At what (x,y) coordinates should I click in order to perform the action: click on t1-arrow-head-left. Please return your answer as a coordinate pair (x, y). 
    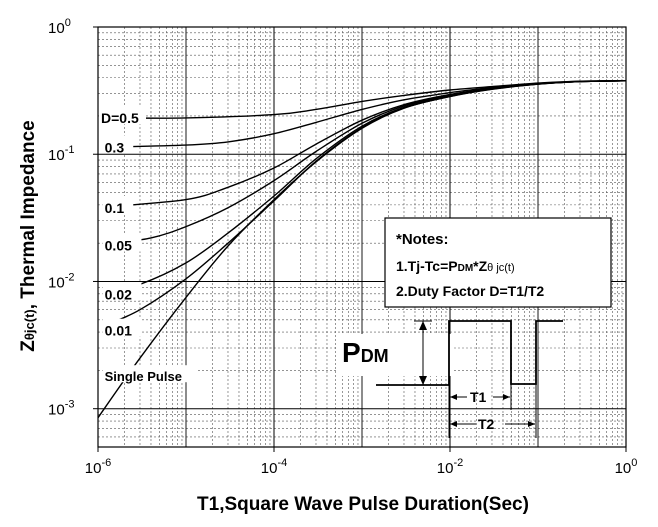
    Looking at the image, I should click on (453, 397).